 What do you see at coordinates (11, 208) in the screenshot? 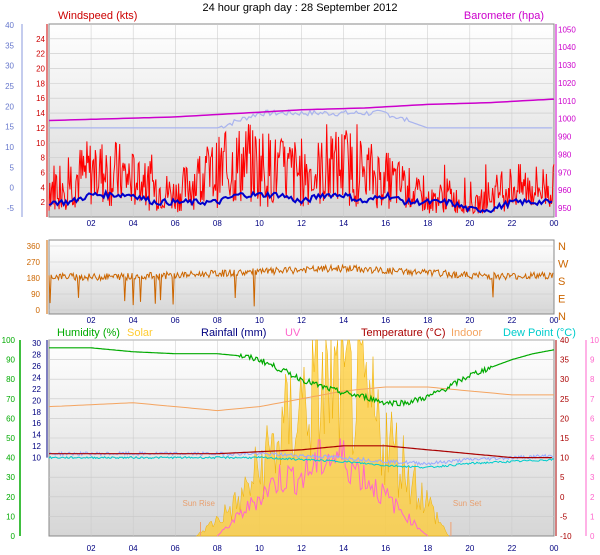
I see `outer-scale-tick: -5` at bounding box center [11, 208].